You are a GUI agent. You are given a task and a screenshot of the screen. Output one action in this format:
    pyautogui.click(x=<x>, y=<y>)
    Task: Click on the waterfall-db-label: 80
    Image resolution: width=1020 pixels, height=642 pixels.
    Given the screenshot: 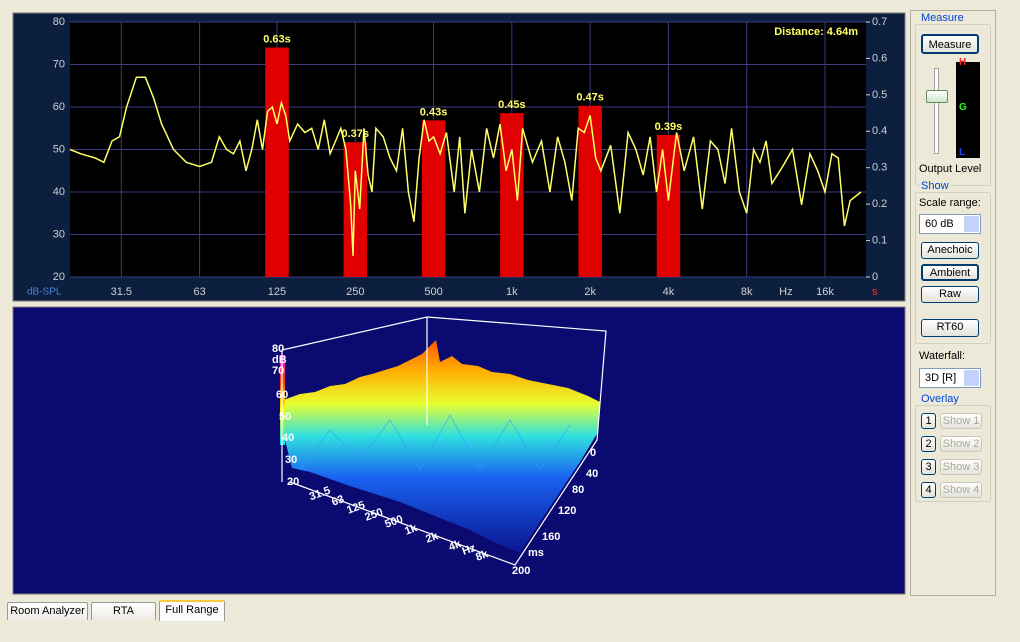 What is the action you would take?
    pyautogui.click(x=278, y=349)
    